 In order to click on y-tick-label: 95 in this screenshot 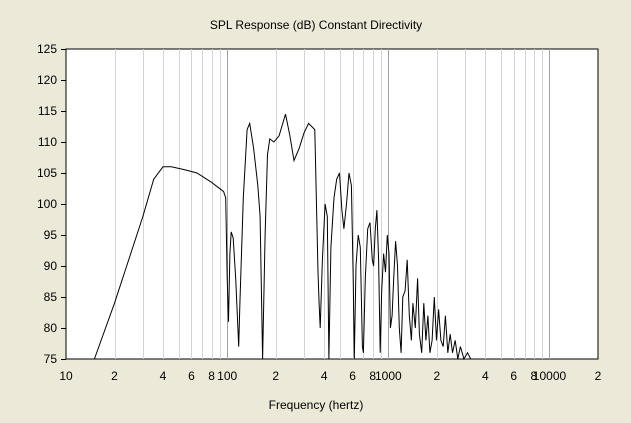, I will do `click(51, 235)`.